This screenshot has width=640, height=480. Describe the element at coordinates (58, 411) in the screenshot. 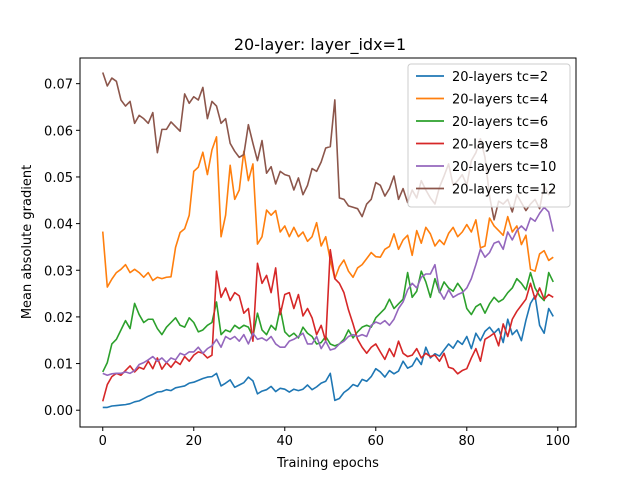

I see `y-tick-label: 0.00` at that location.